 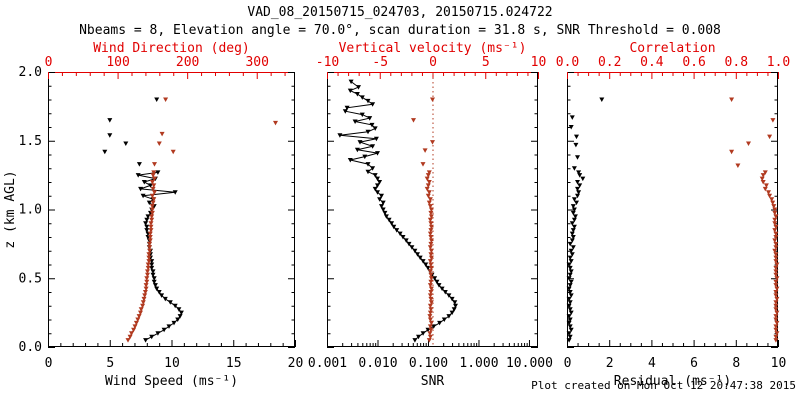 I want to click on x-tick-label: 6, so click(x=694, y=363).